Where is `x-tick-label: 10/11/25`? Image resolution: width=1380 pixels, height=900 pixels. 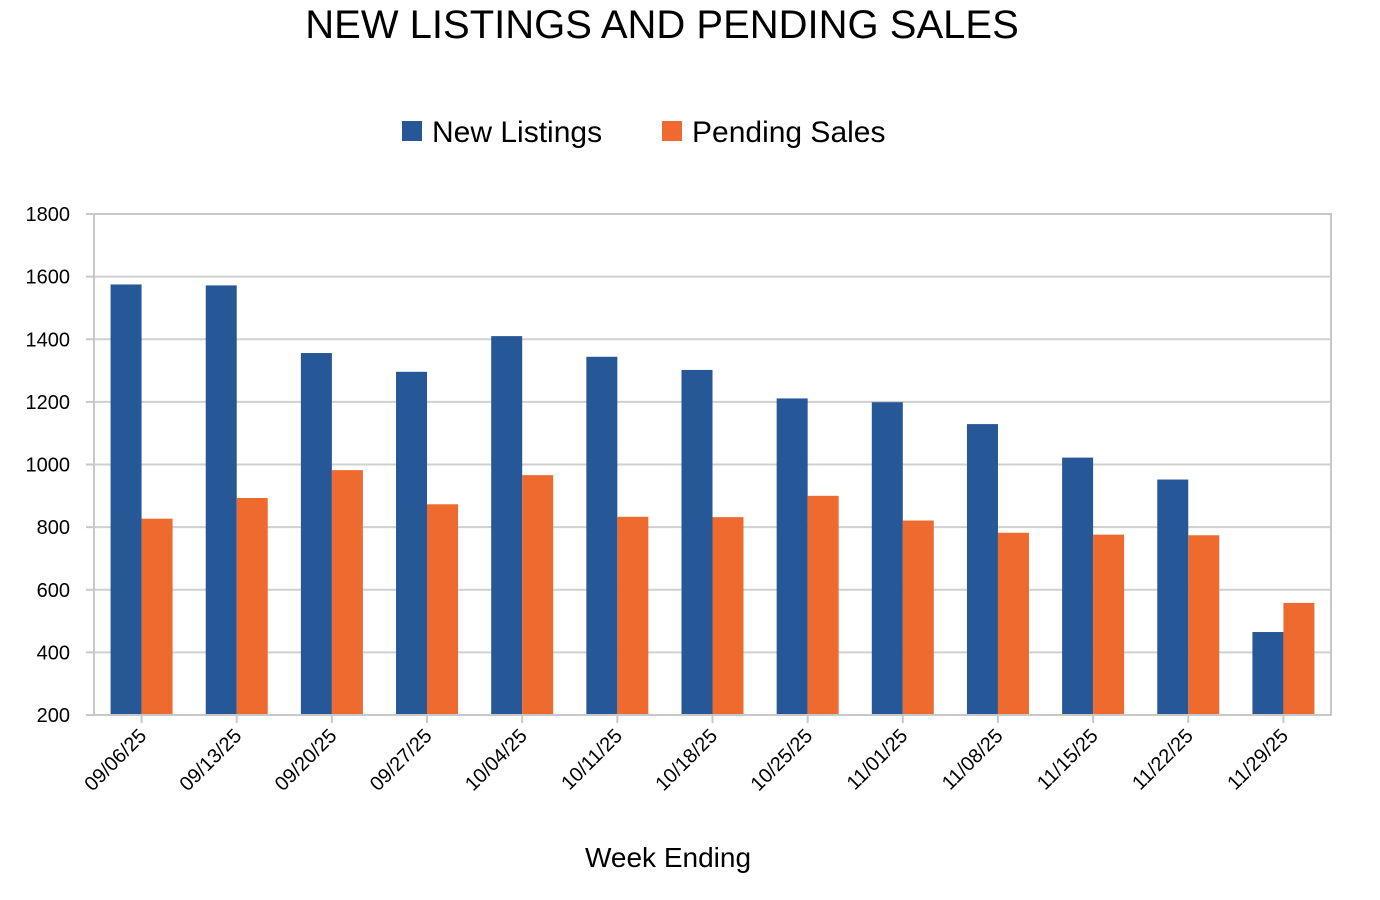
x-tick-label: 10/11/25 is located at coordinates (592, 760).